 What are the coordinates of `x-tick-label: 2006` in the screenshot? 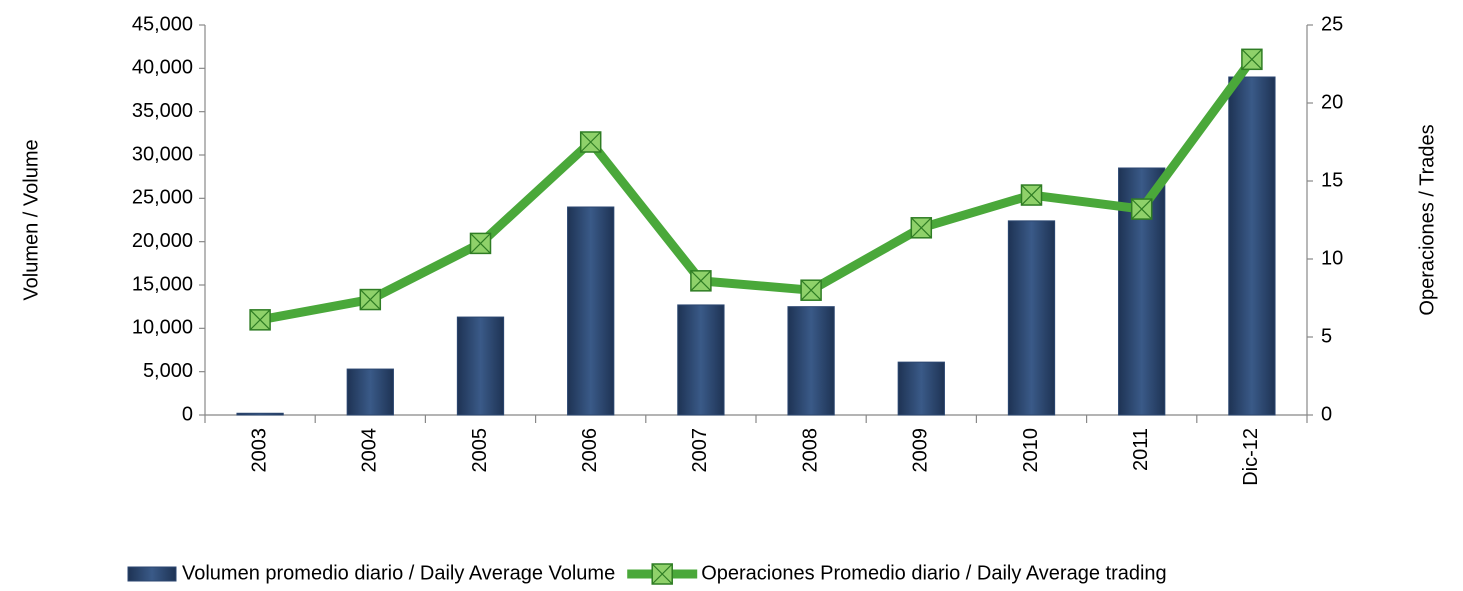 It's located at (590, 450).